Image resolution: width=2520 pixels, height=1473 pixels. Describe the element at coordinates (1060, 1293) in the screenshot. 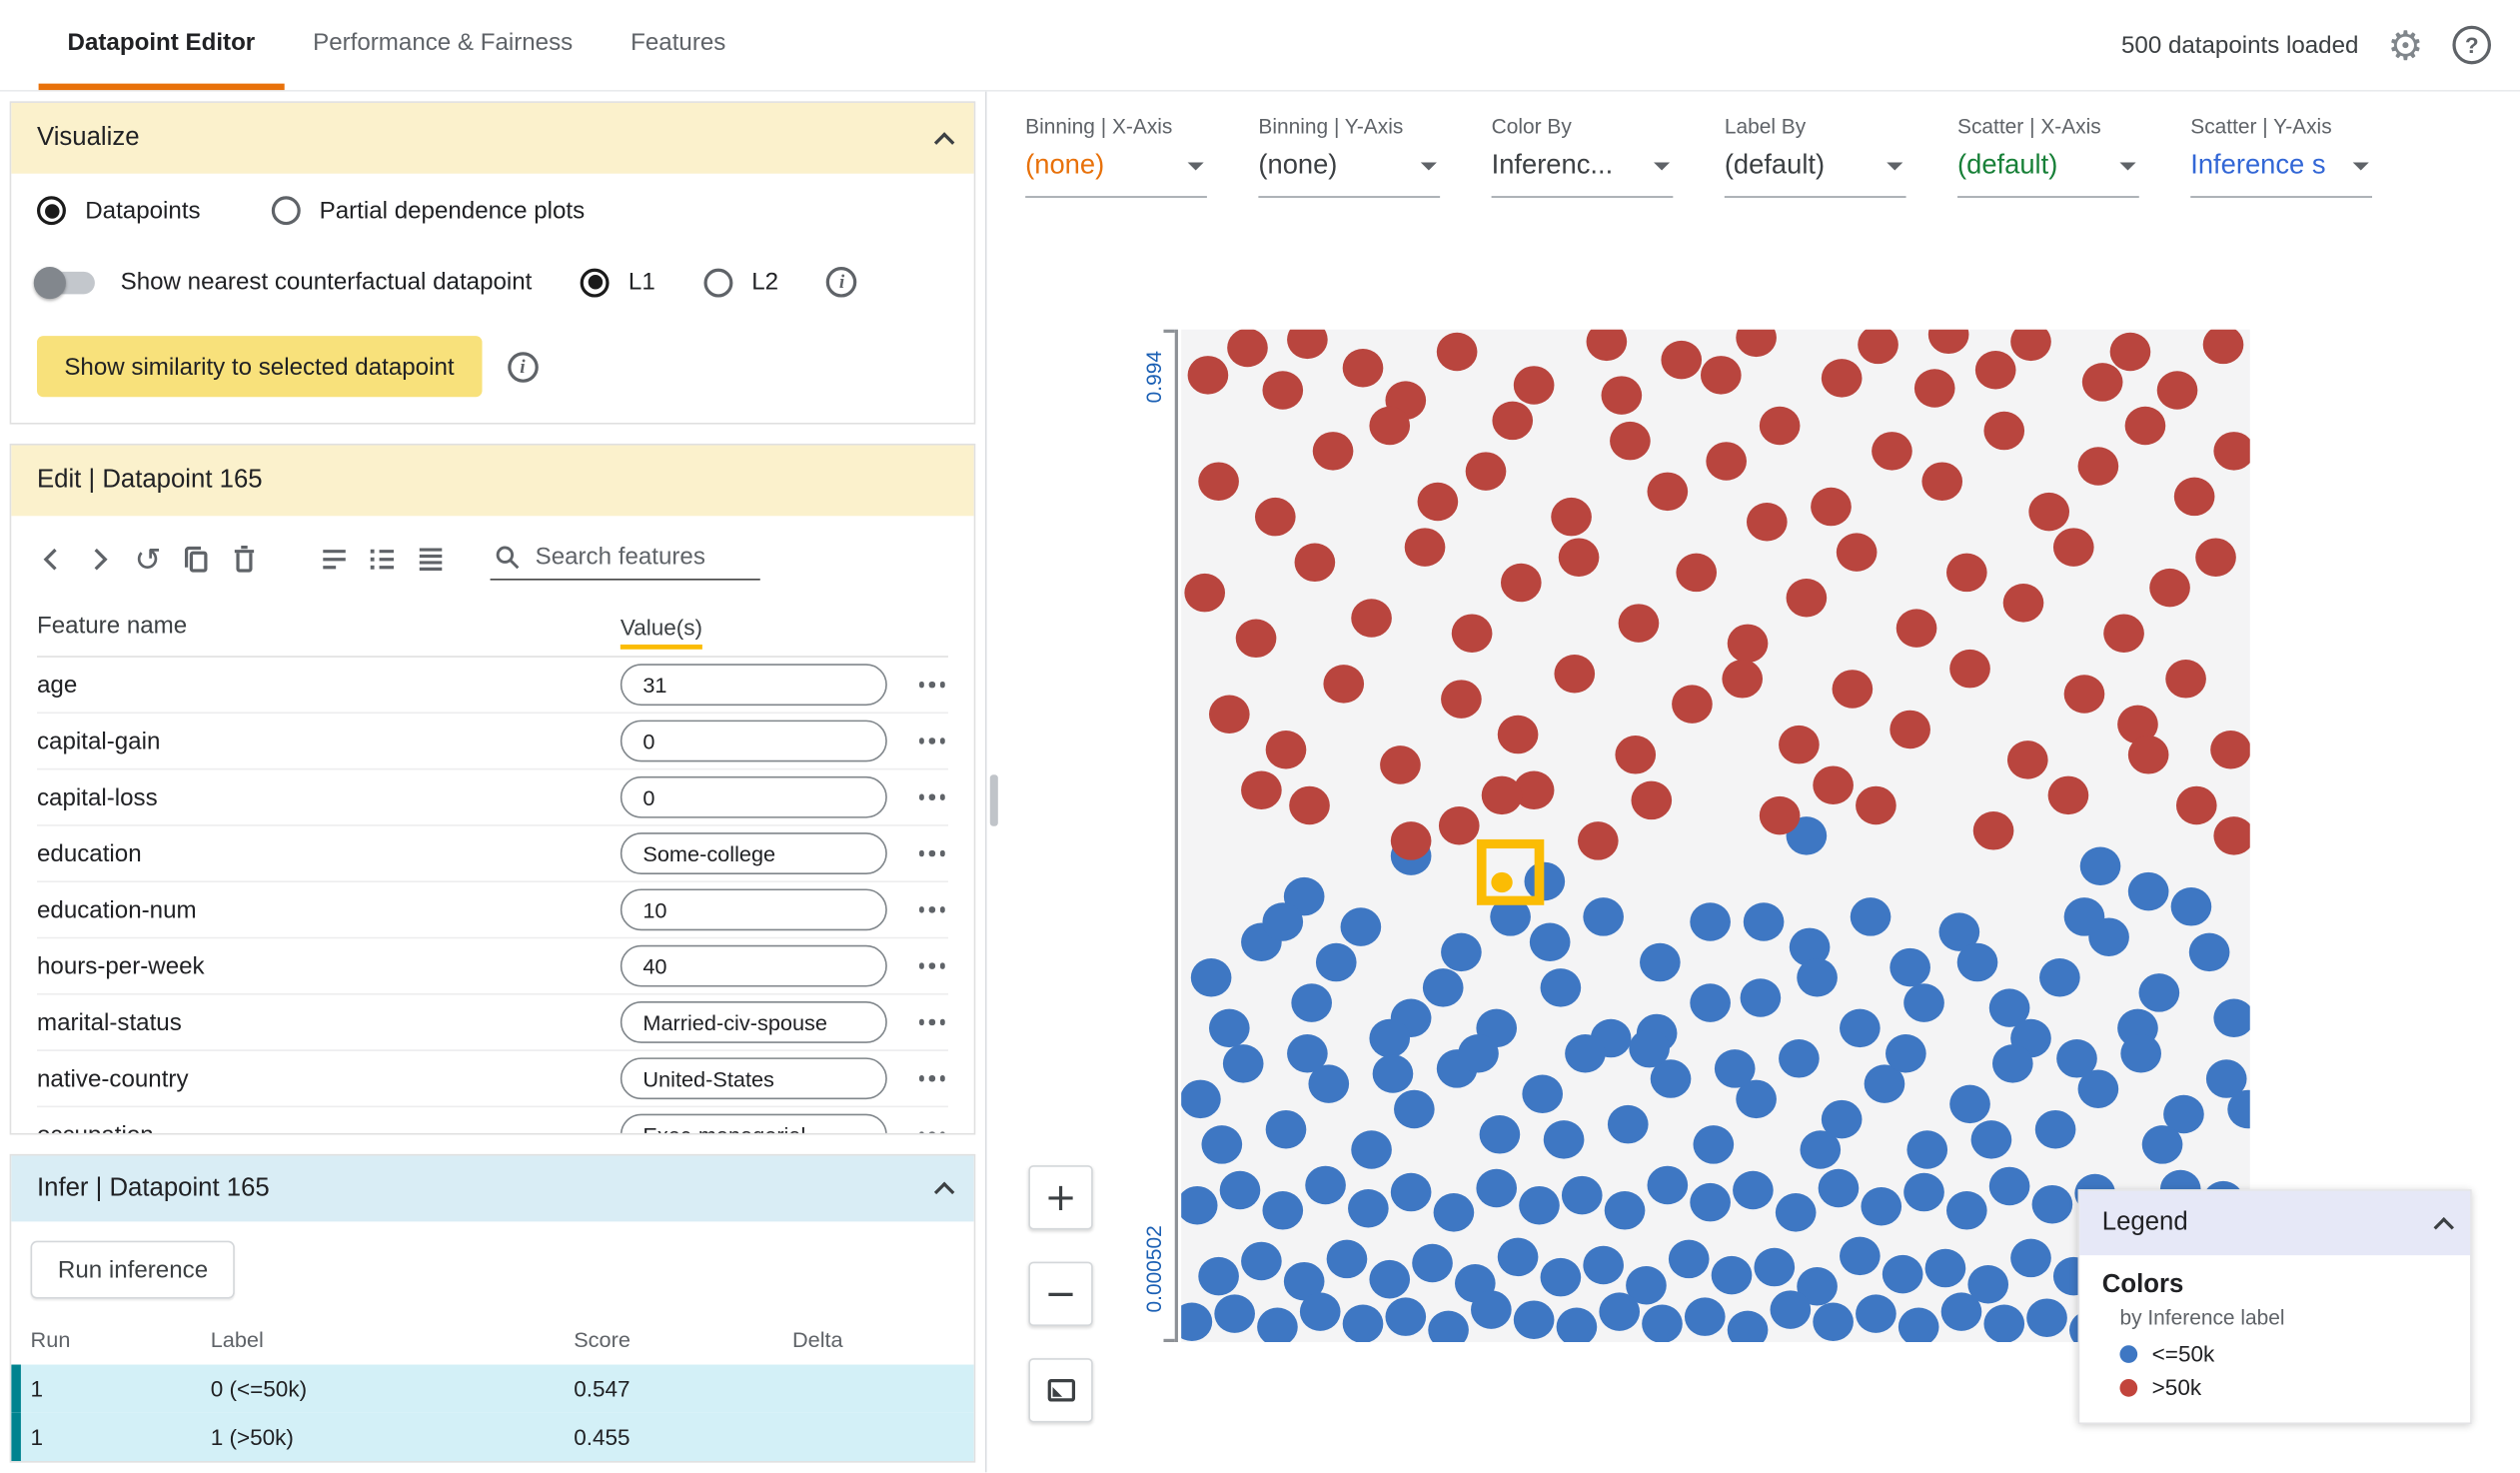

I see `zoom-out-button: −` at that location.